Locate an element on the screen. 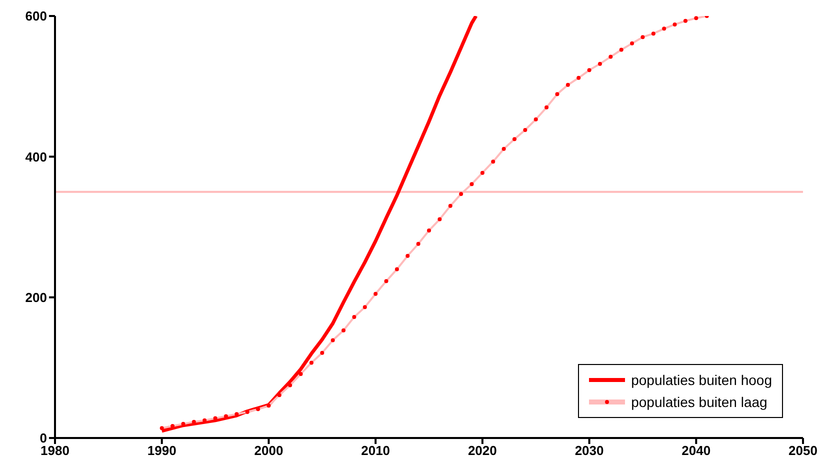 The width and height of the screenshot is (823, 472). x-tick-label: 1980 is located at coordinates (55, 450).